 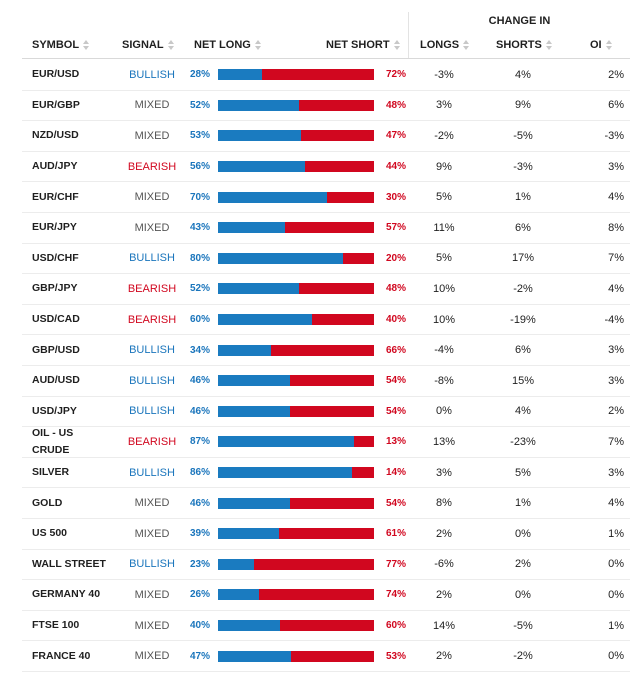 What do you see at coordinates (54, 227) in the screenshot?
I see `symbol-label: EUR/JPY` at bounding box center [54, 227].